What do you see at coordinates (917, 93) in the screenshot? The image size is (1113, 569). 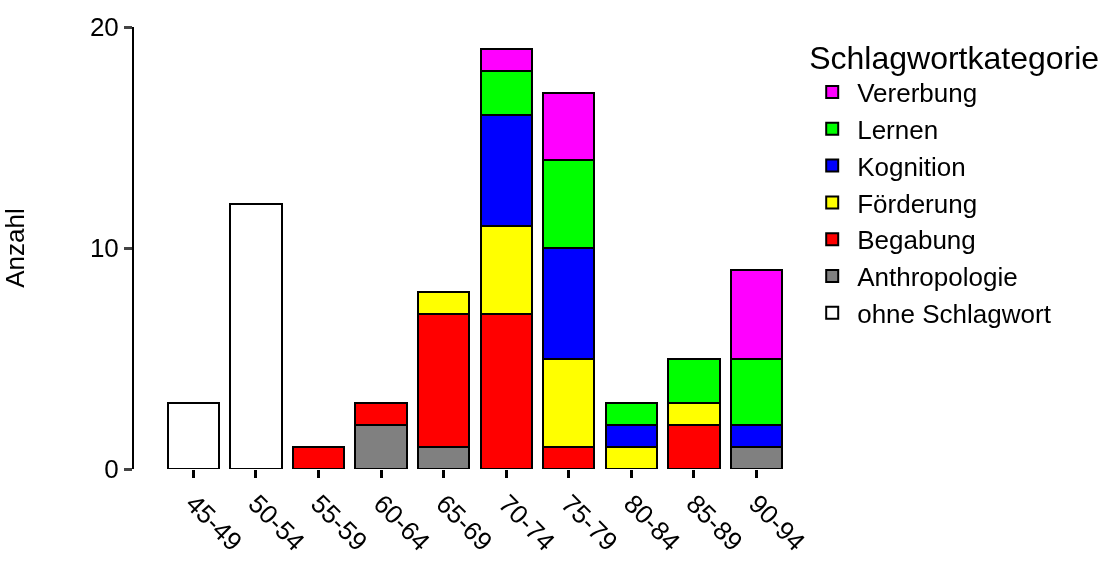 I see `legend-label: Vererbung` at bounding box center [917, 93].